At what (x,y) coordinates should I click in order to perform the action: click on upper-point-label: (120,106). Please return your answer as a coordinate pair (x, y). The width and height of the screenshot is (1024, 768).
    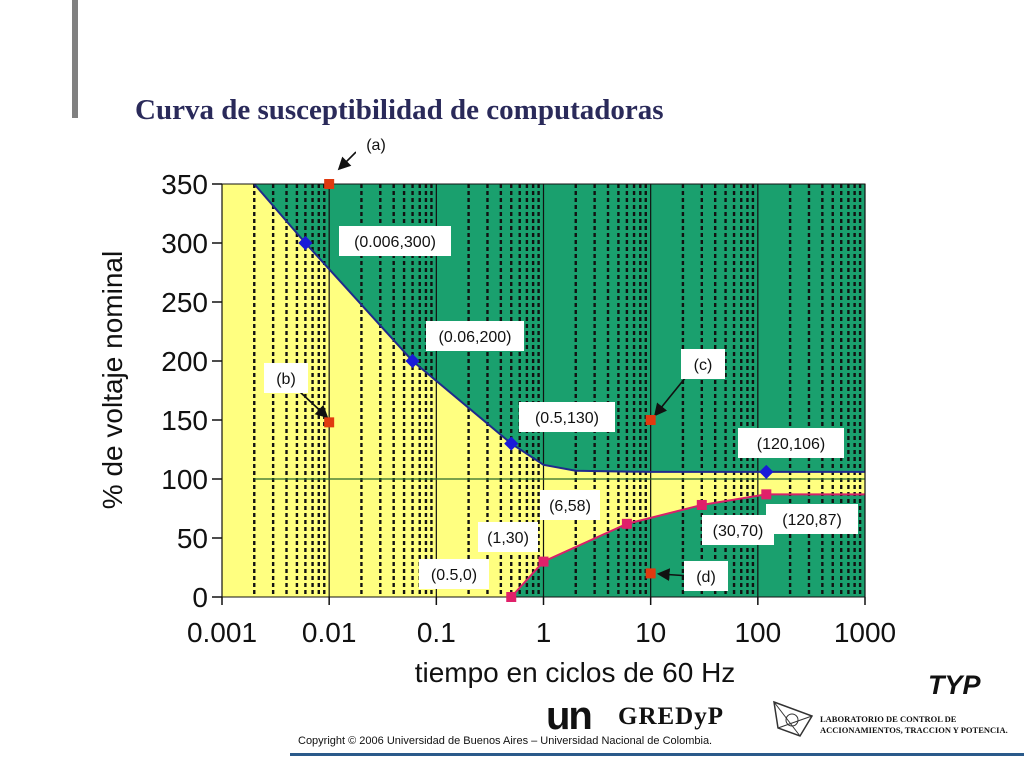
    Looking at the image, I should click on (791, 444).